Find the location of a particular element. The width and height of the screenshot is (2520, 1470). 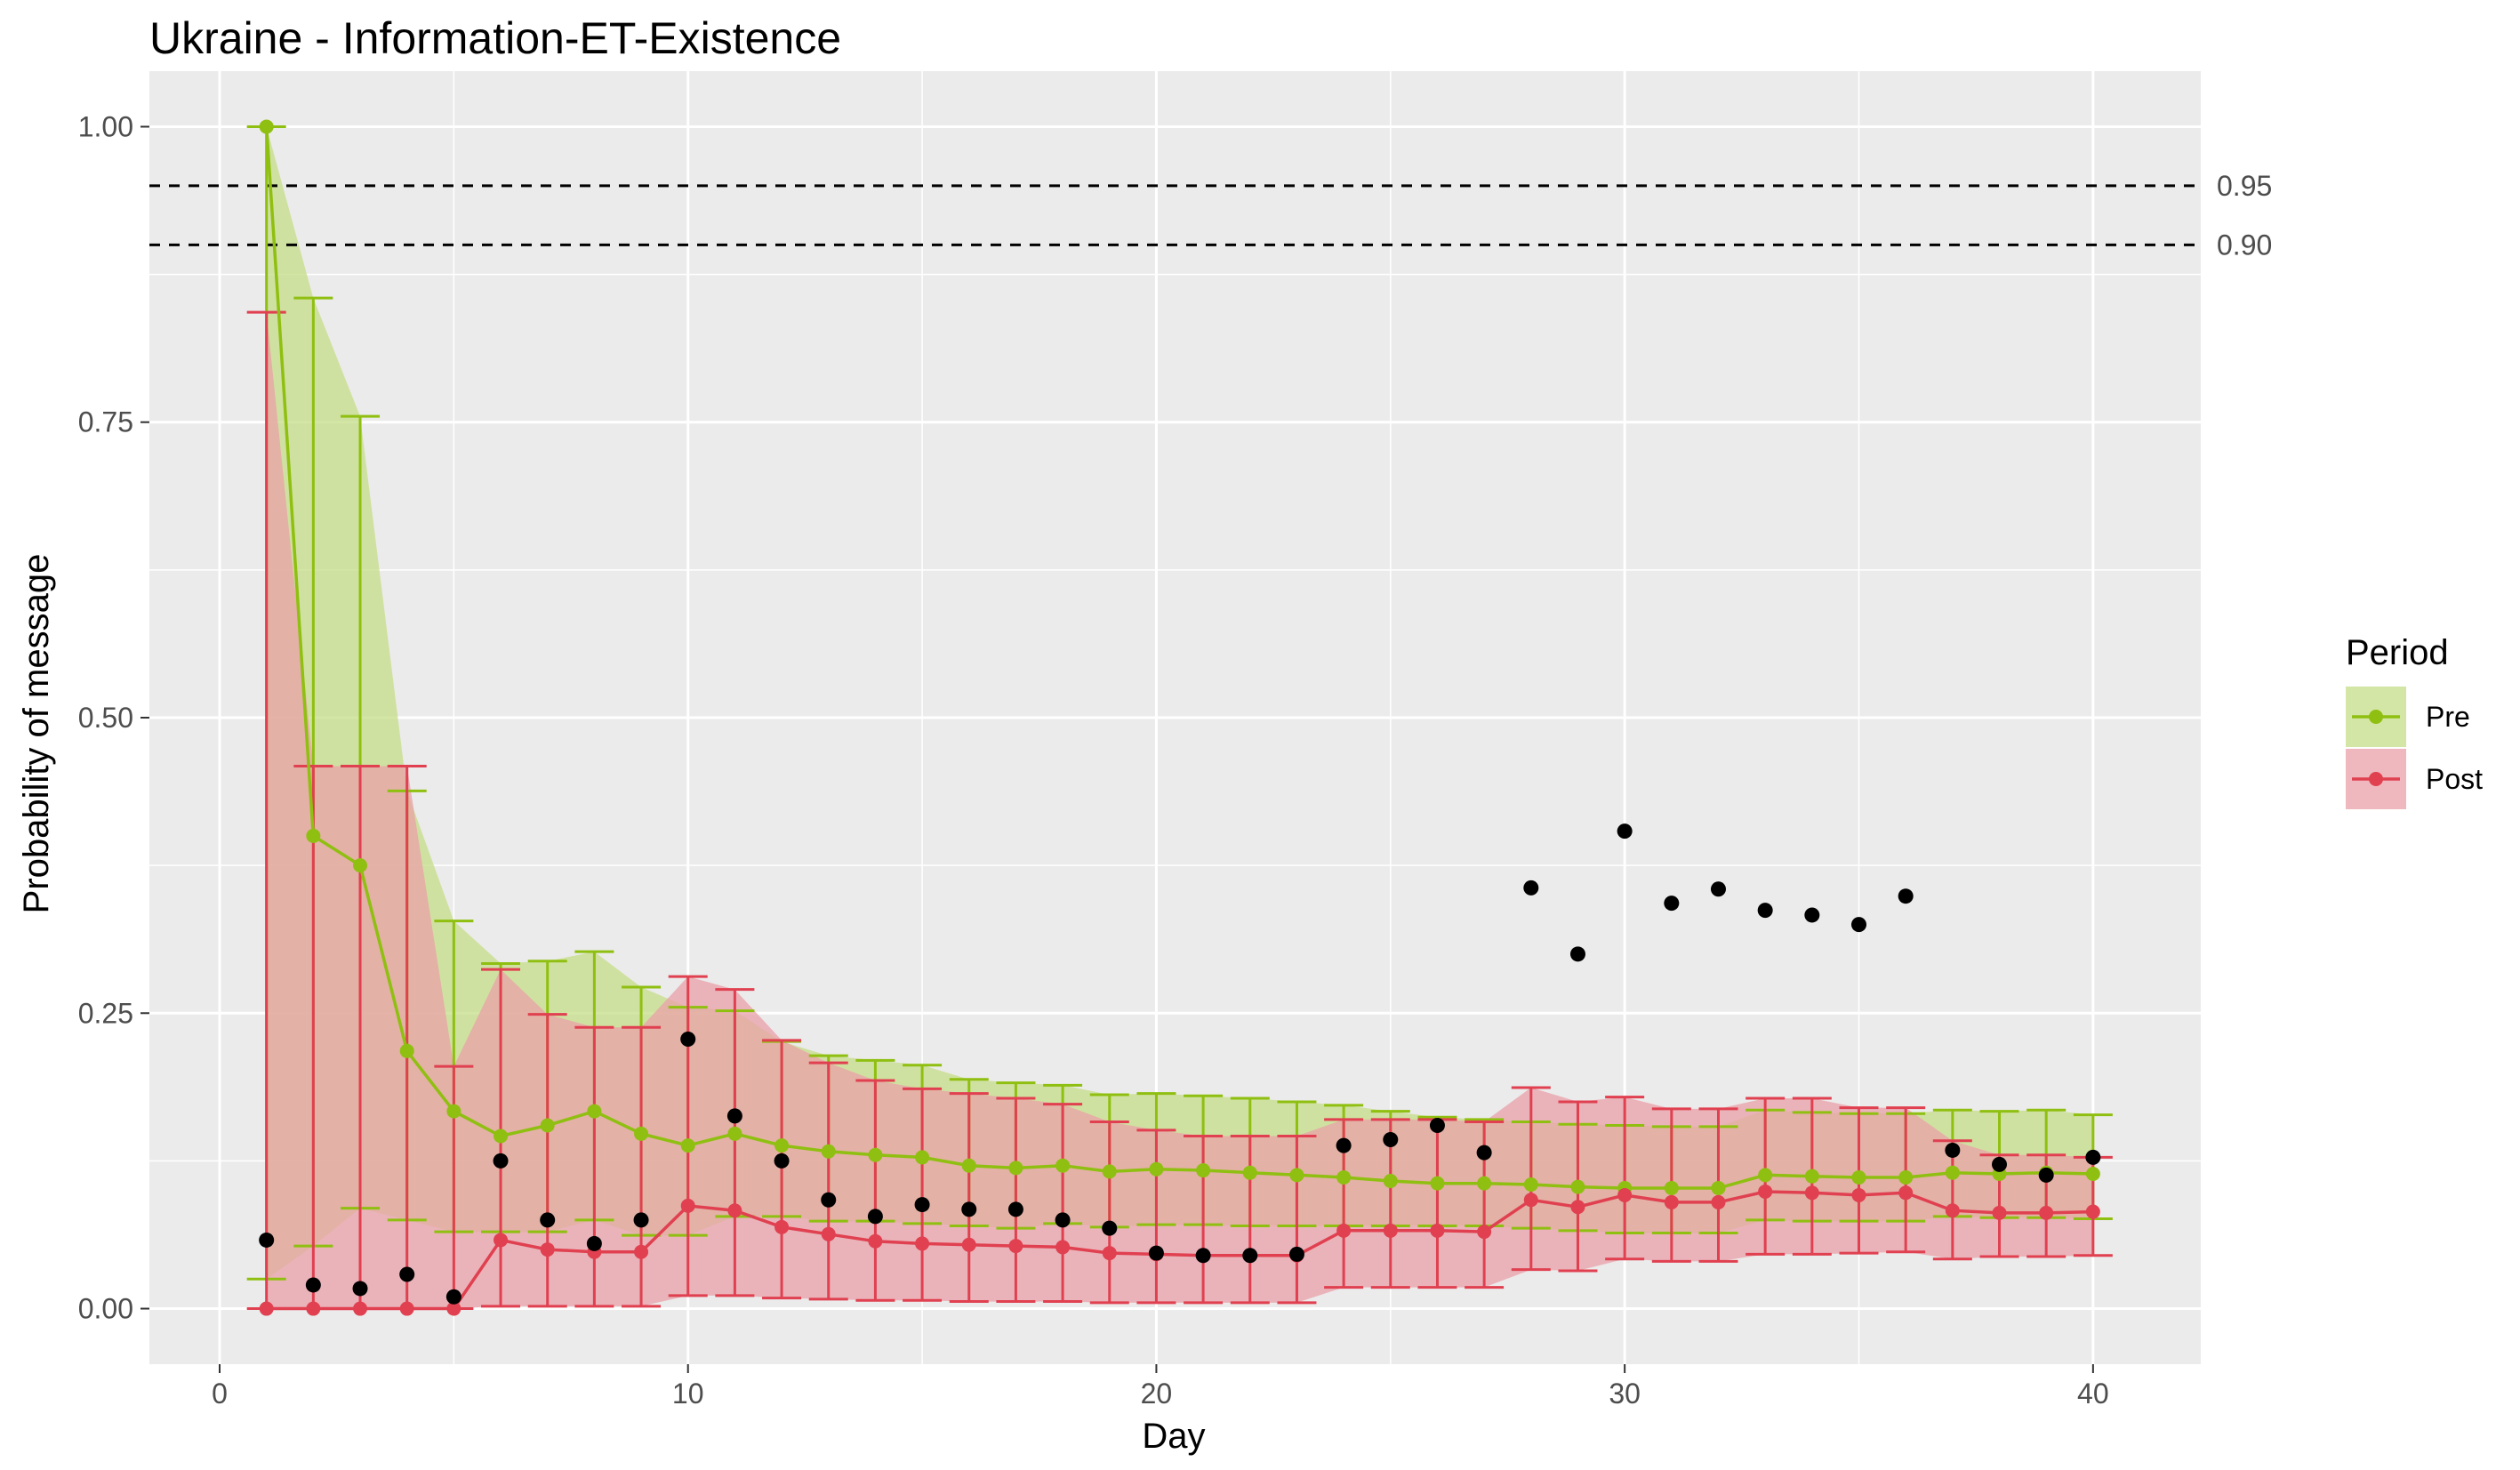

legend-label-post: Post is located at coordinates (2454, 779).